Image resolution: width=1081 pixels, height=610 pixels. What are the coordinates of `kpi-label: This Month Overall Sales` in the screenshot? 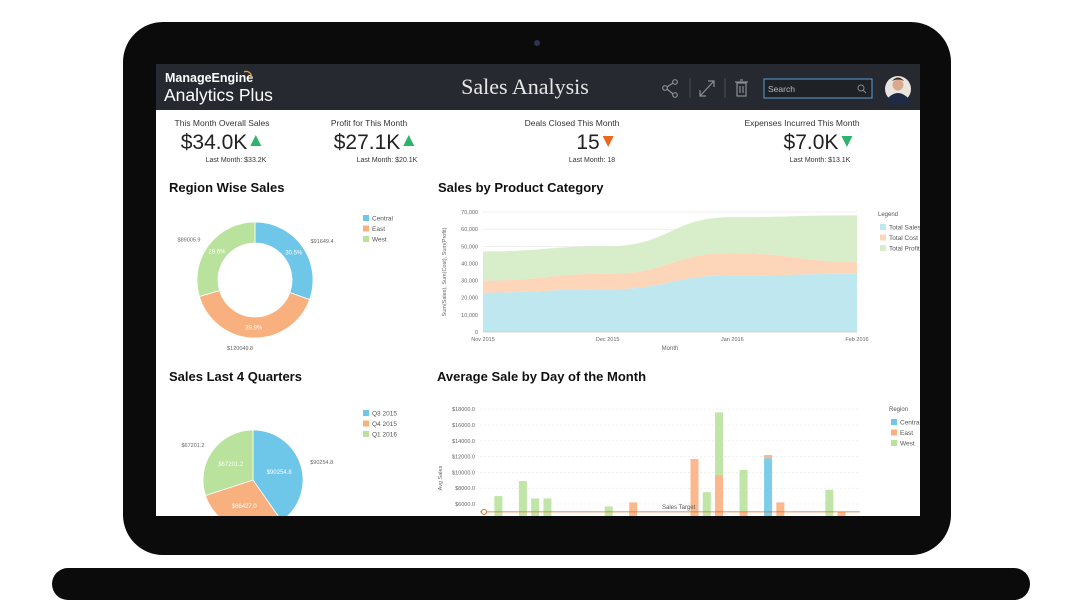 It's located at (222, 123).